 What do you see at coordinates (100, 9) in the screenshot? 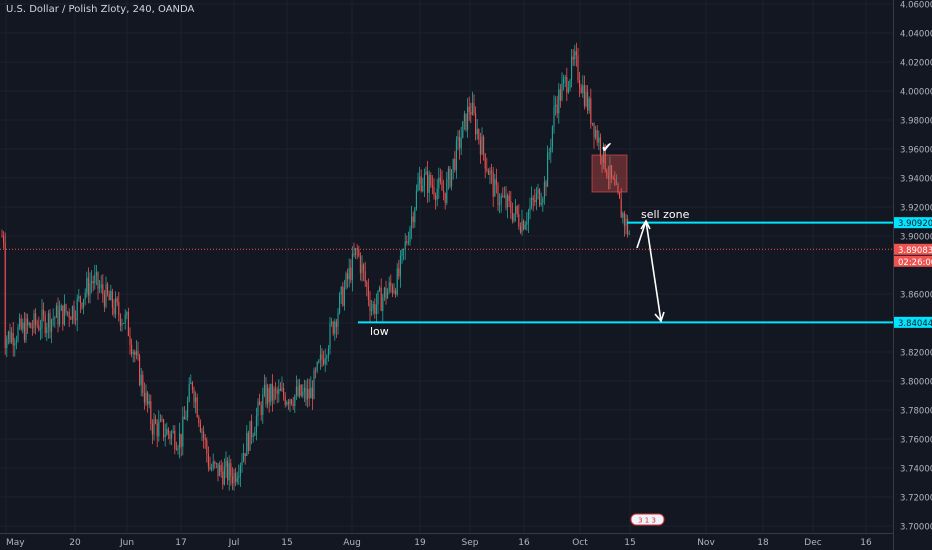
I see `chart-title: U.S. Dollar / Polish Zloty, 240, OANDA` at bounding box center [100, 9].